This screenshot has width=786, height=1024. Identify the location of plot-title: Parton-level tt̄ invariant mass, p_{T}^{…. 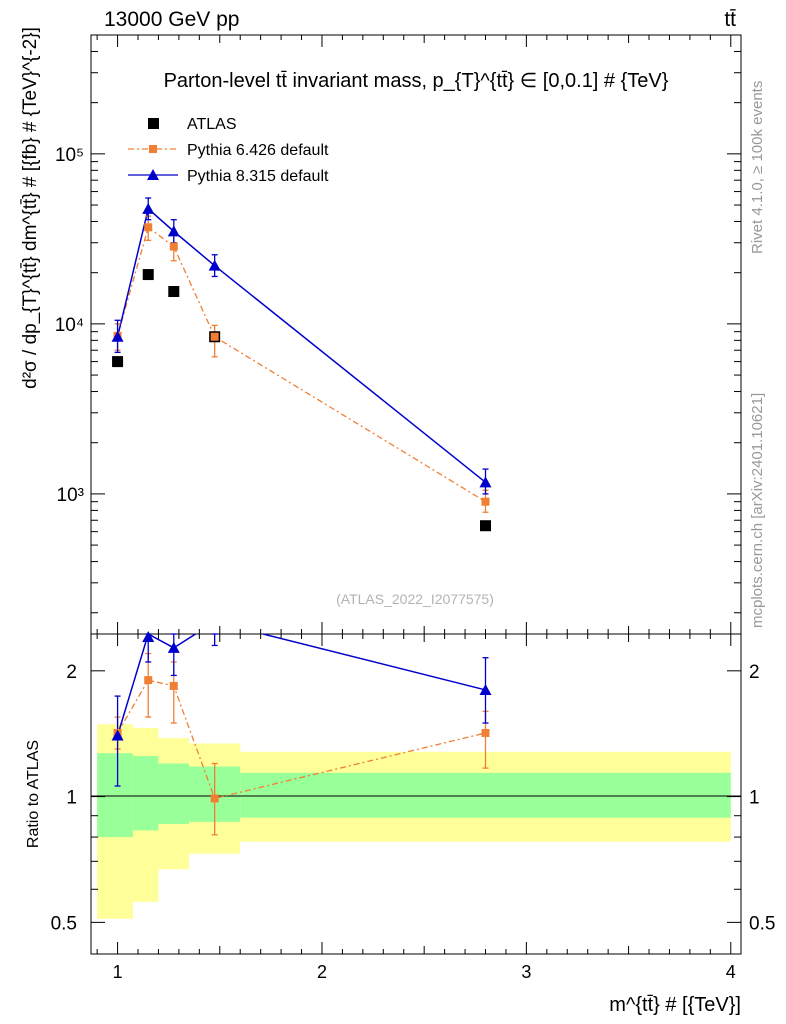
(416, 81).